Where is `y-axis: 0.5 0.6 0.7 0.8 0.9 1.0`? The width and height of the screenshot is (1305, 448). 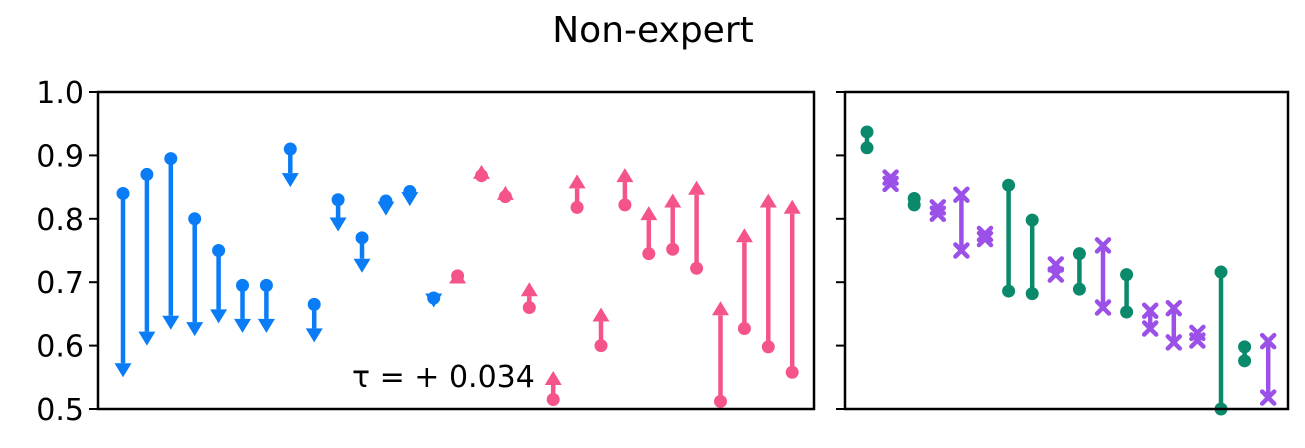
y-axis: 0.5 0.6 0.7 0.8 0.9 1.0 is located at coordinates (67, 252).